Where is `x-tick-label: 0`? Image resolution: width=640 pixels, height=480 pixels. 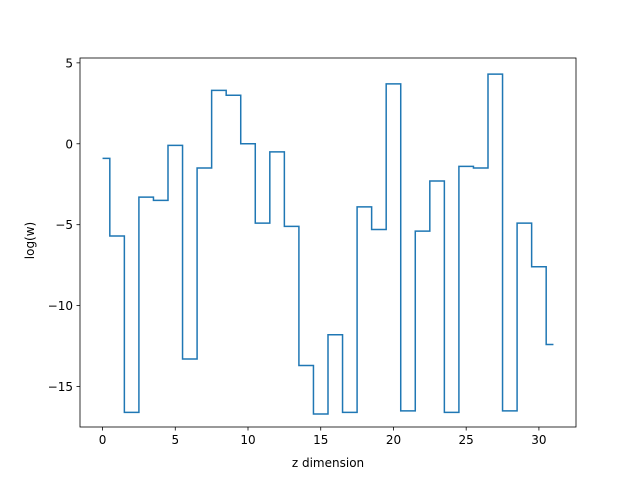
x-tick-label: 0 is located at coordinates (103, 440).